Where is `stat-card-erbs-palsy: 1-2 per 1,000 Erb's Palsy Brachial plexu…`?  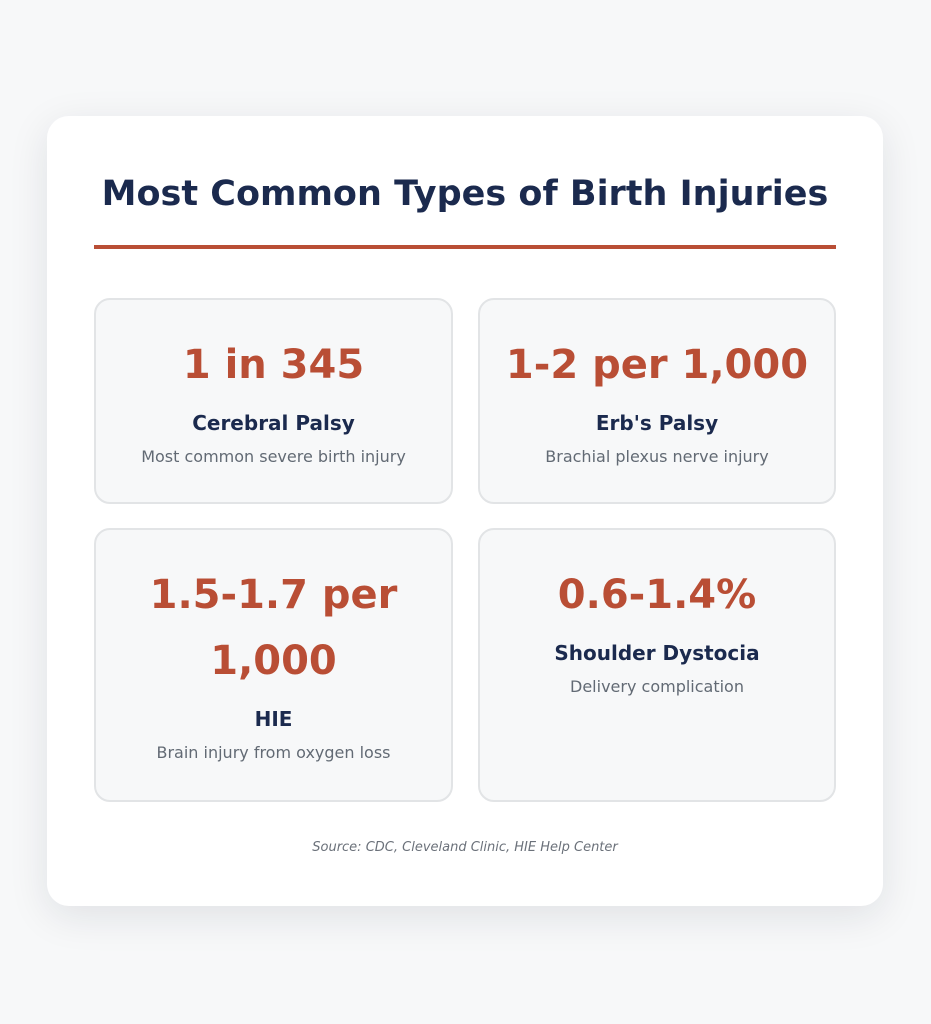 stat-card-erbs-palsy: 1-2 per 1,000 Erb's Palsy Brachial plexu… is located at coordinates (657, 401).